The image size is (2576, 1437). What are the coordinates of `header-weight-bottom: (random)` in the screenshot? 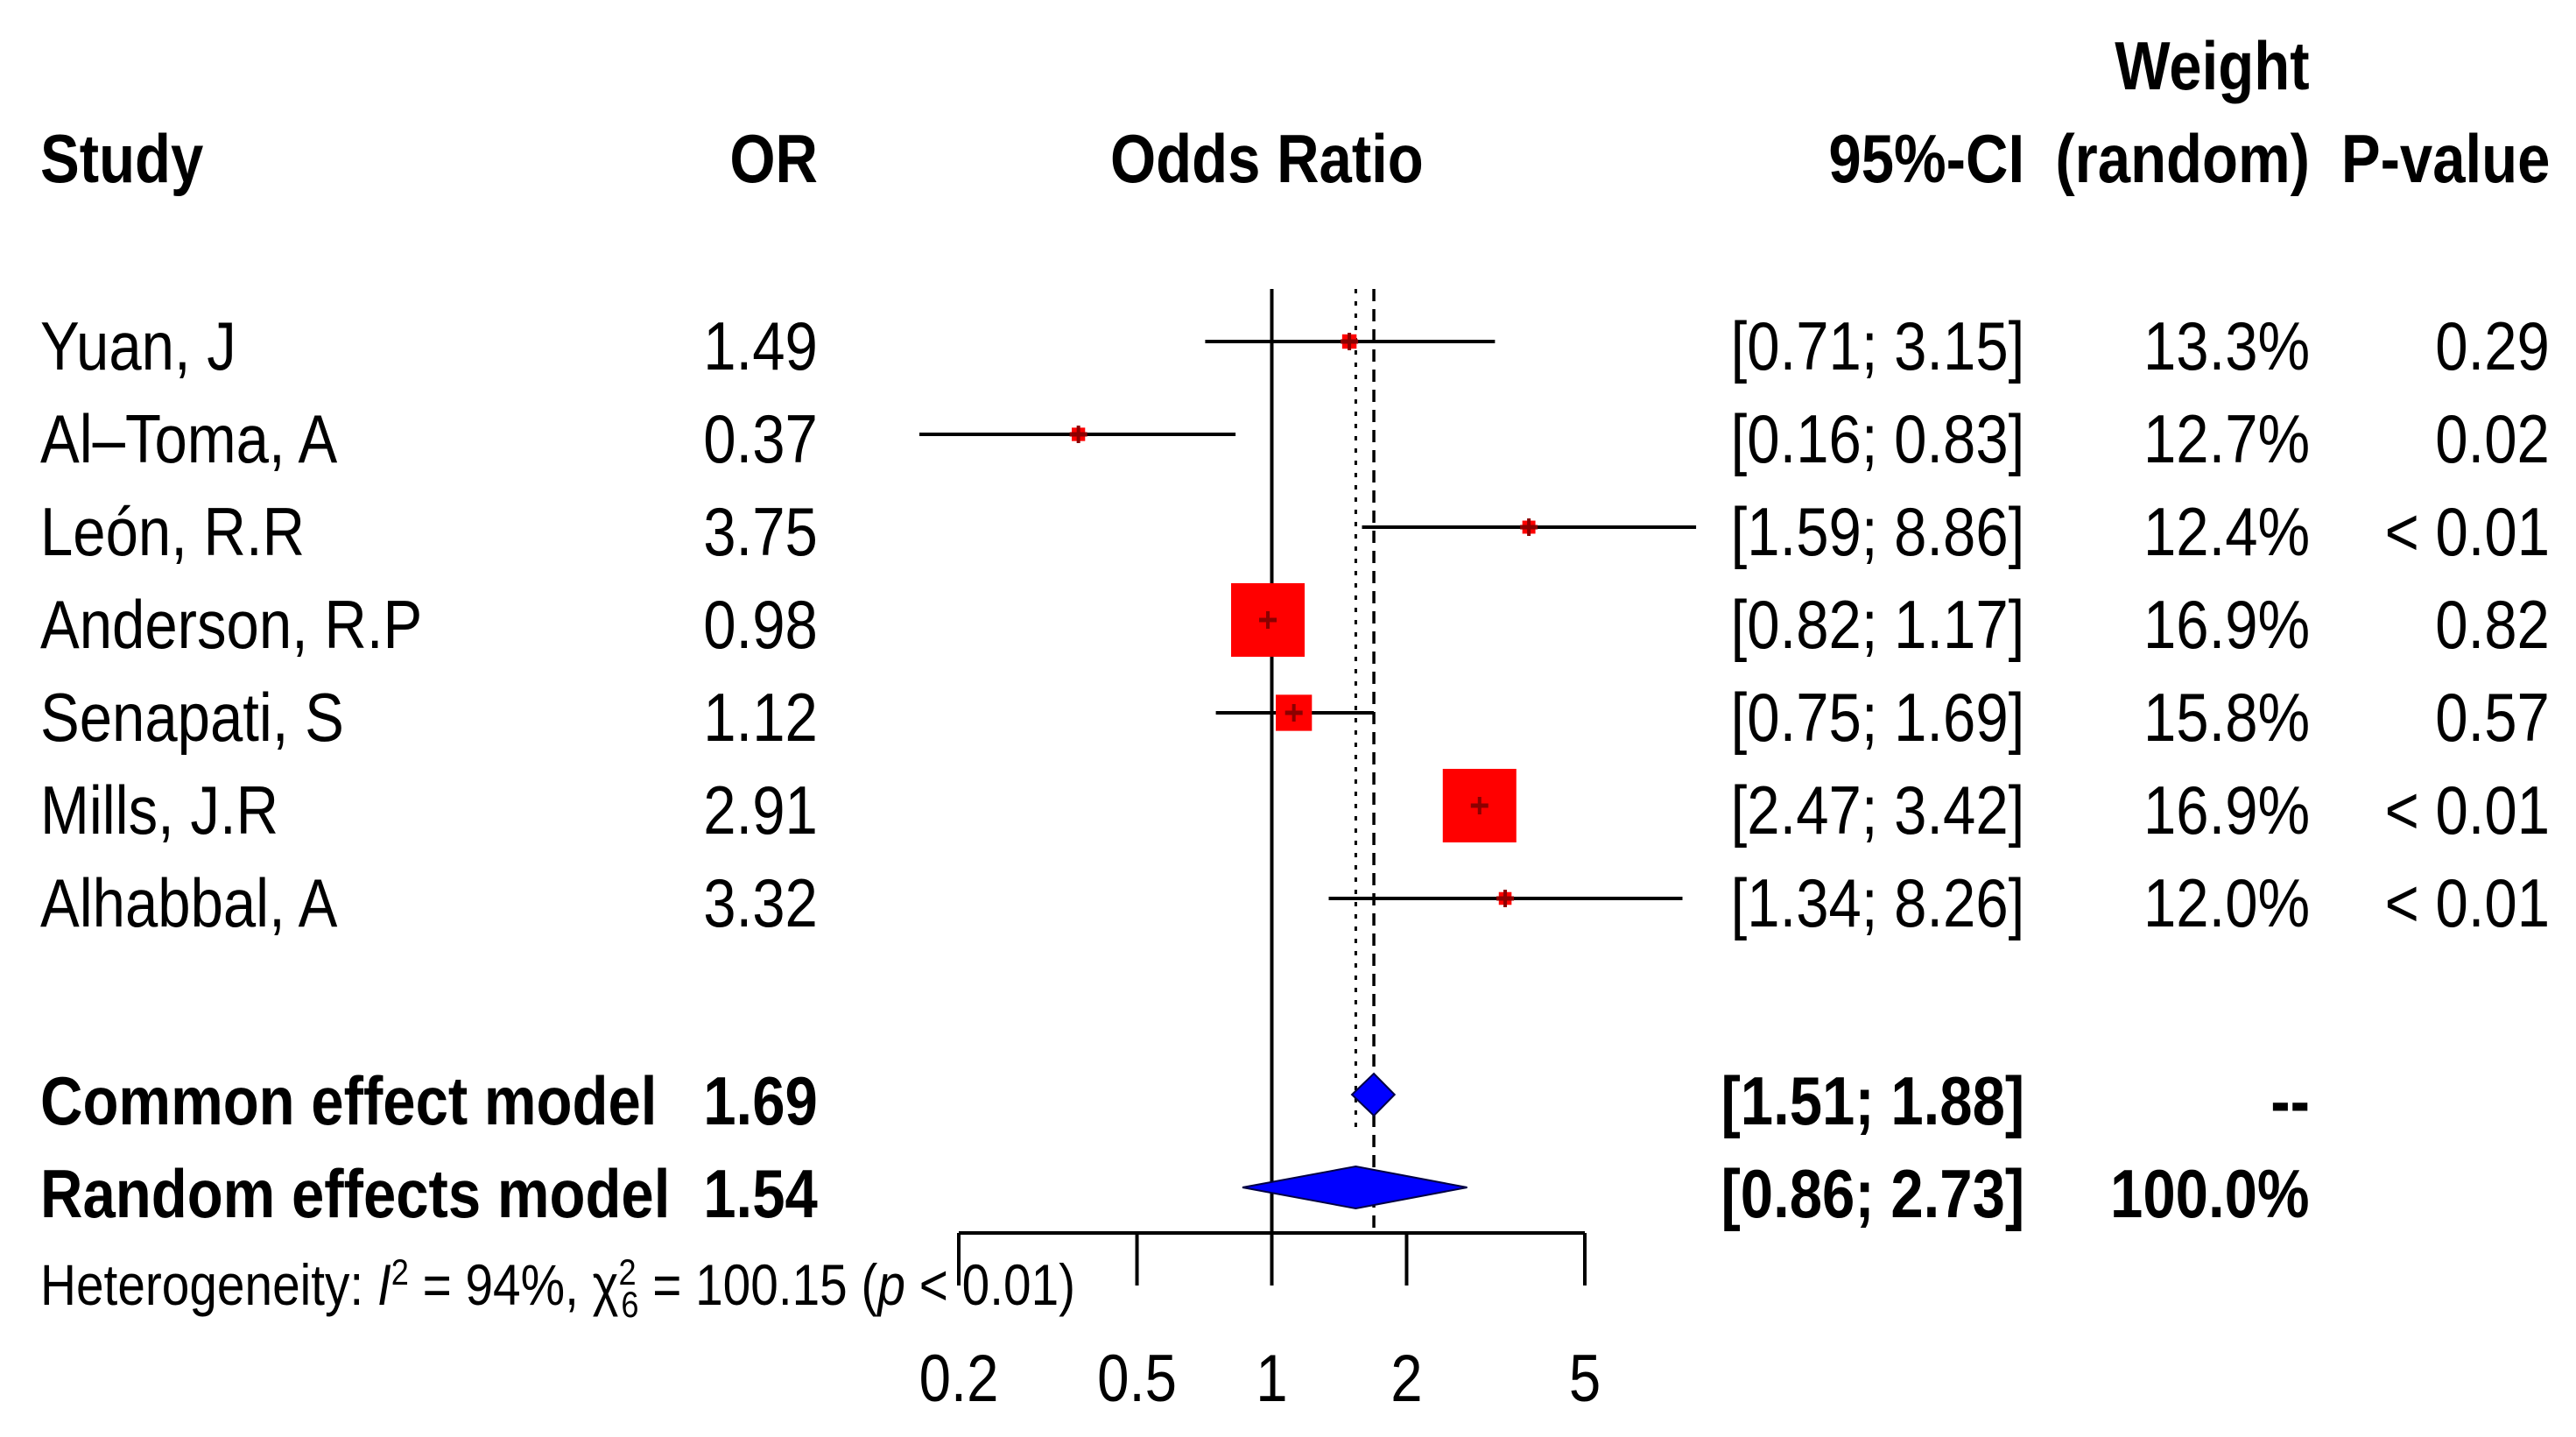 It's located at (2182, 158).